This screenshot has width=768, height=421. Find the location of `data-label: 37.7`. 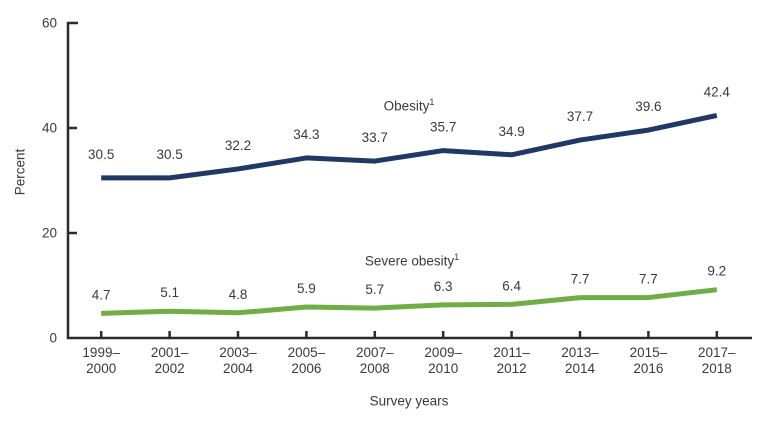

data-label: 37.7 is located at coordinates (580, 116).